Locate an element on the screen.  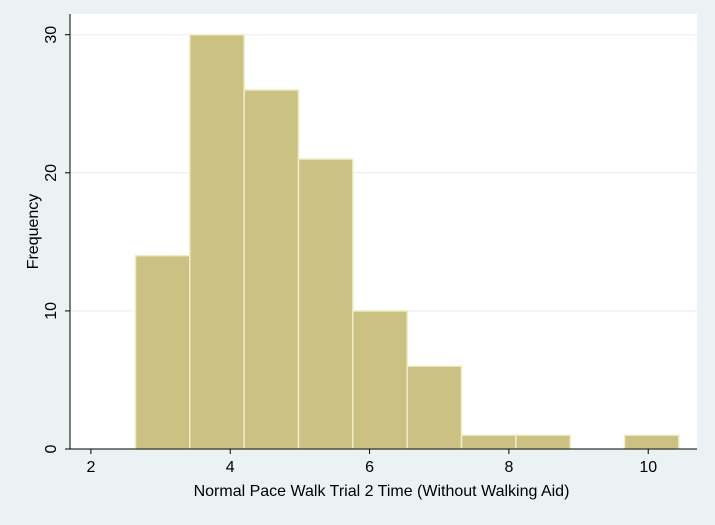
y-axis-title: Frequency is located at coordinates (33, 232).